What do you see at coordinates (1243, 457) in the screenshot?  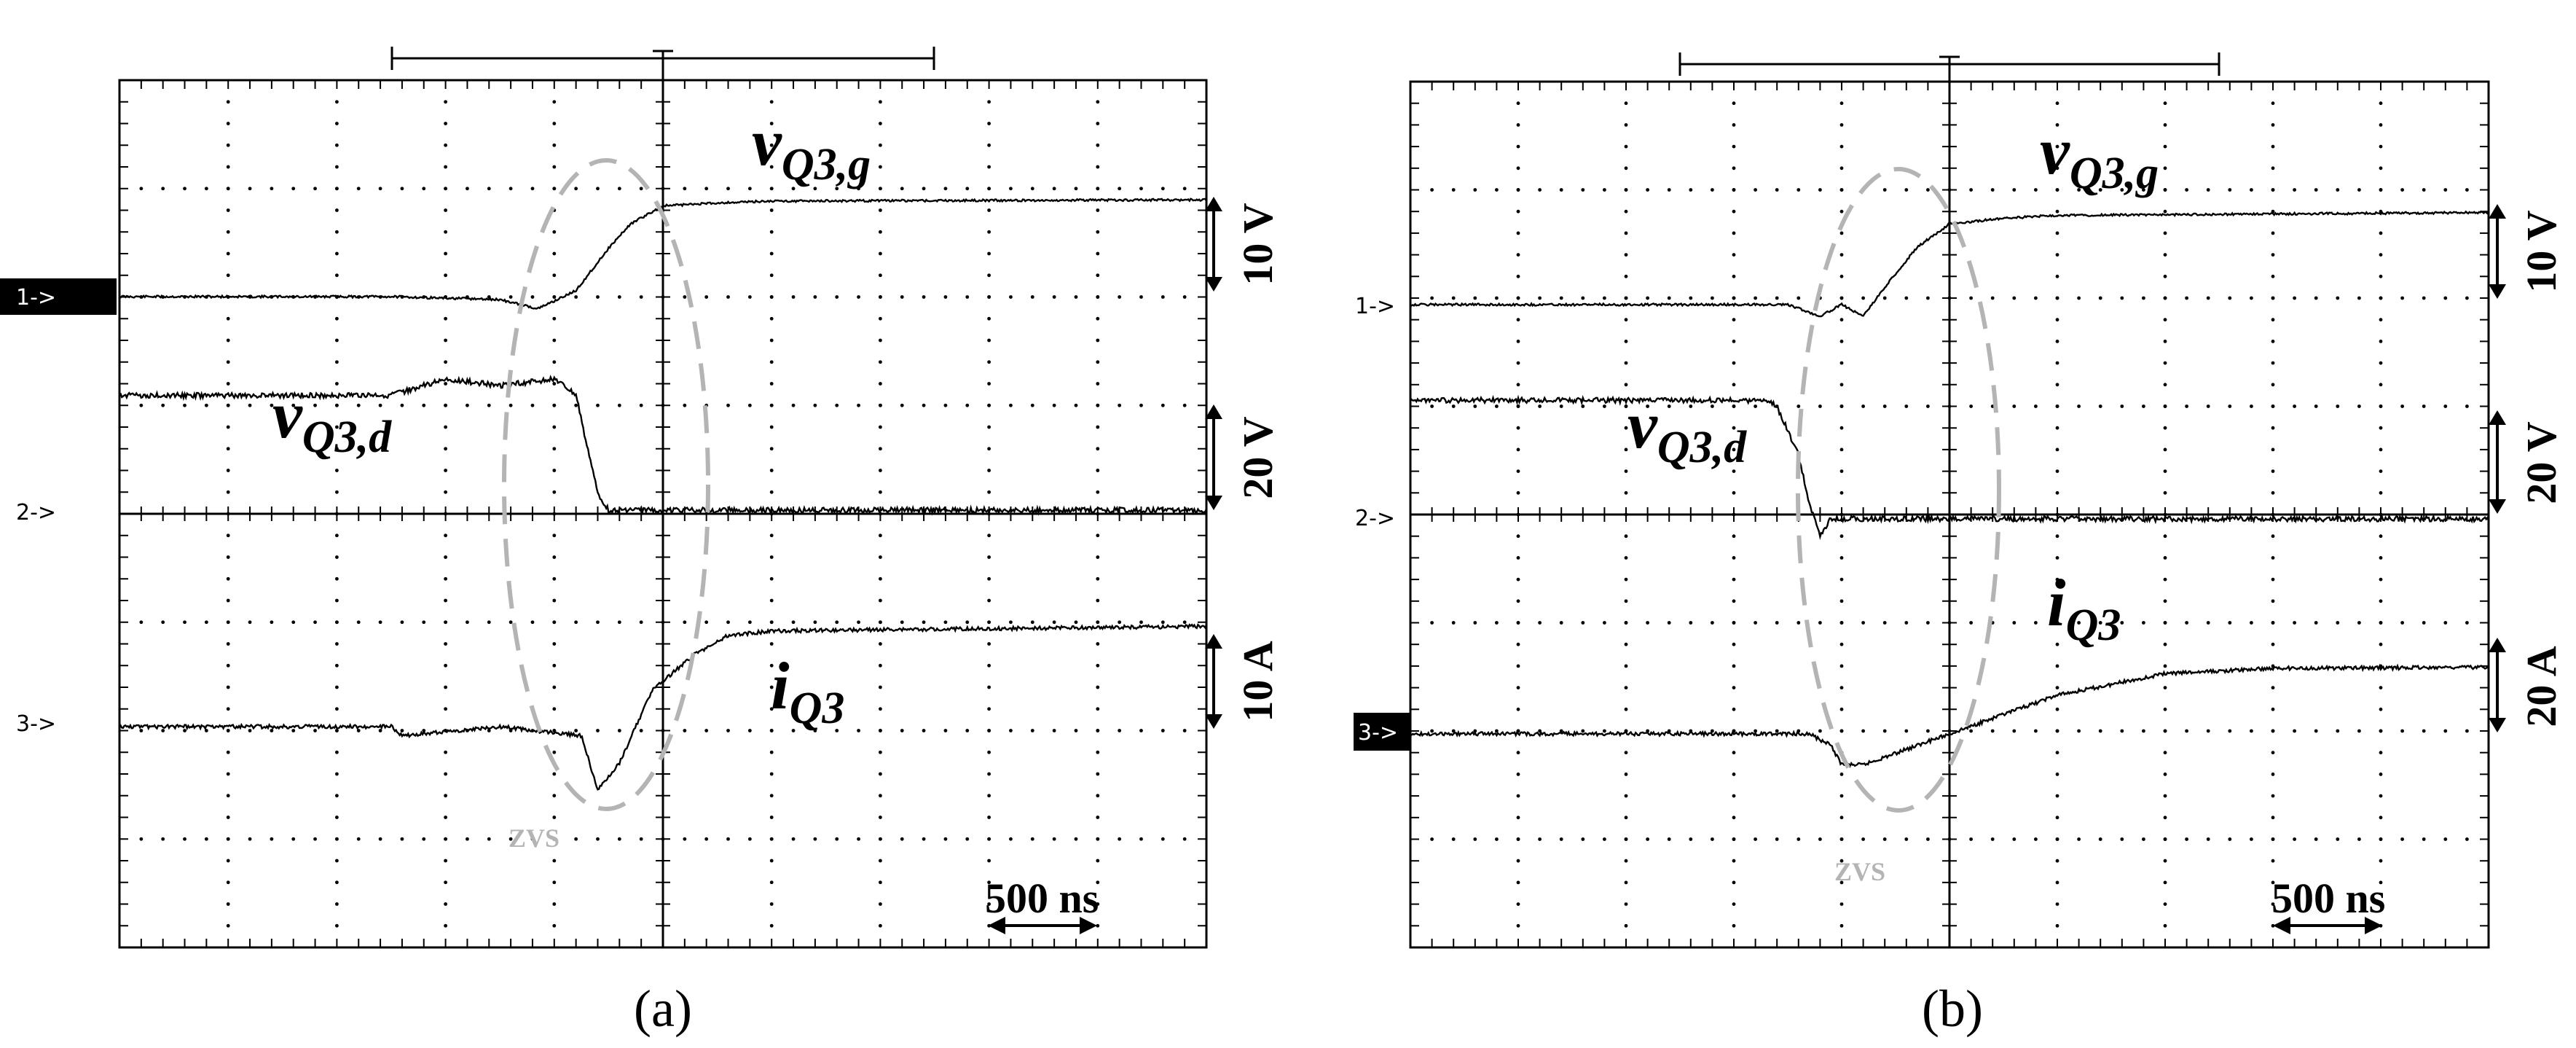 I see `panel-a-scale-ch2: 20 V` at bounding box center [1243, 457].